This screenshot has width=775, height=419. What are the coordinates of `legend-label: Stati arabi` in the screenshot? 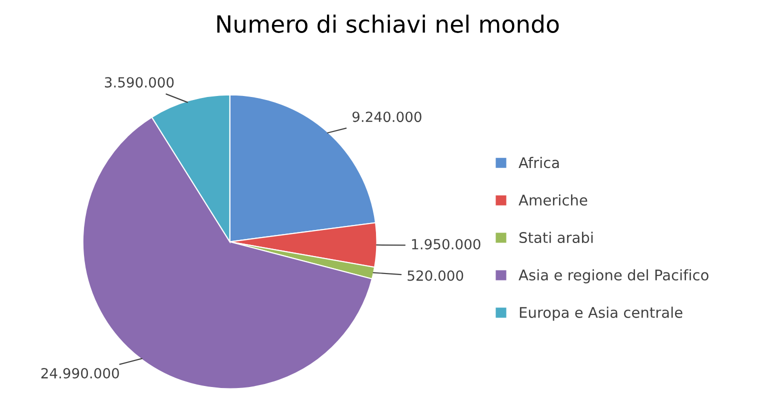 It's located at (556, 238).